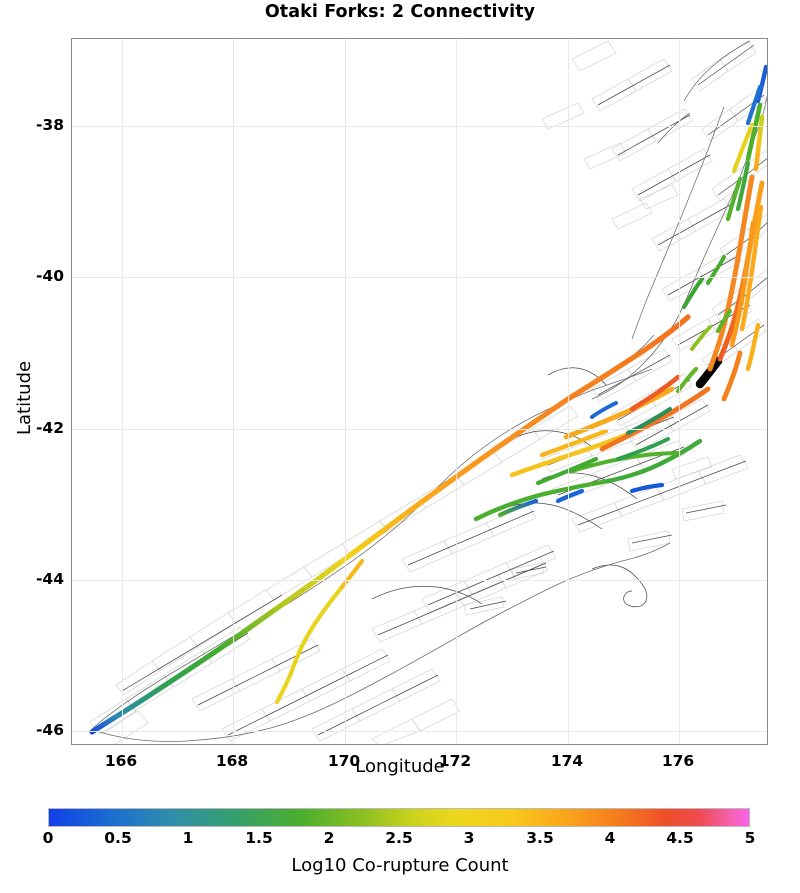 Image resolution: width=800 pixels, height=893 pixels. I want to click on colorbar-tick-2p5: 2.5, so click(399, 838).